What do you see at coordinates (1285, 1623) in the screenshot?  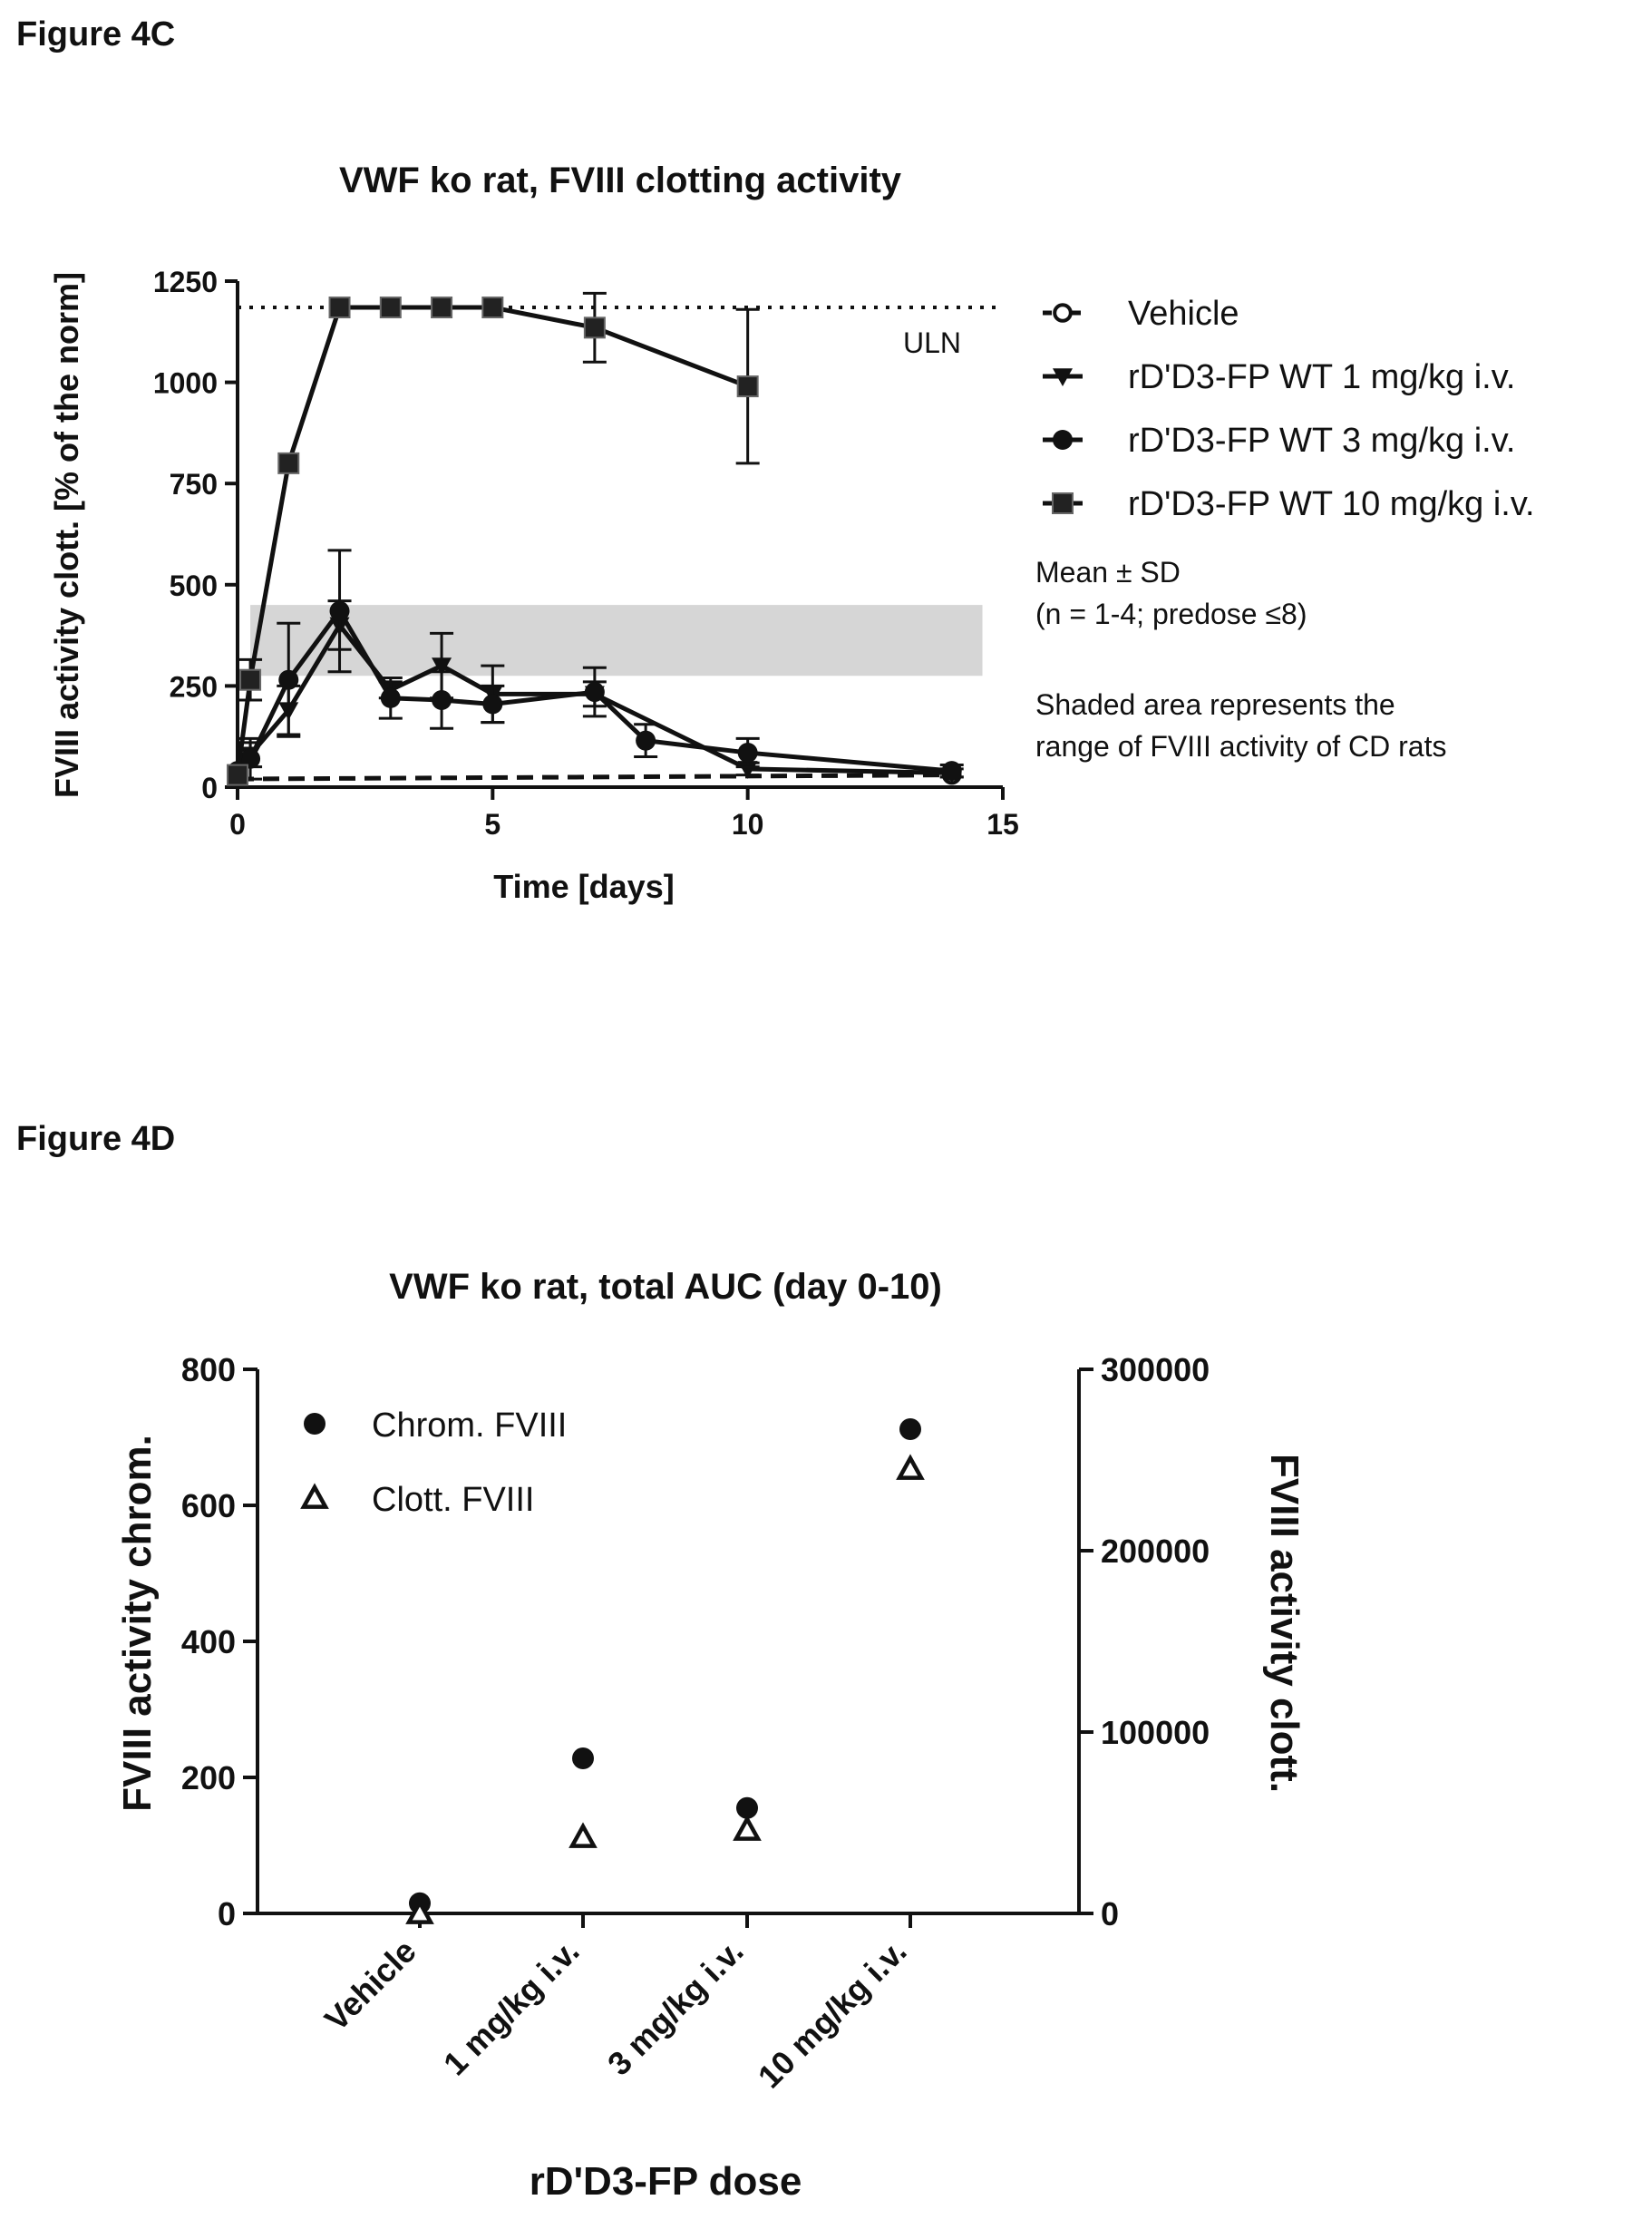 I see `chart-4d-y-axis-title-right: FVIII activity clott.` at bounding box center [1285, 1623].